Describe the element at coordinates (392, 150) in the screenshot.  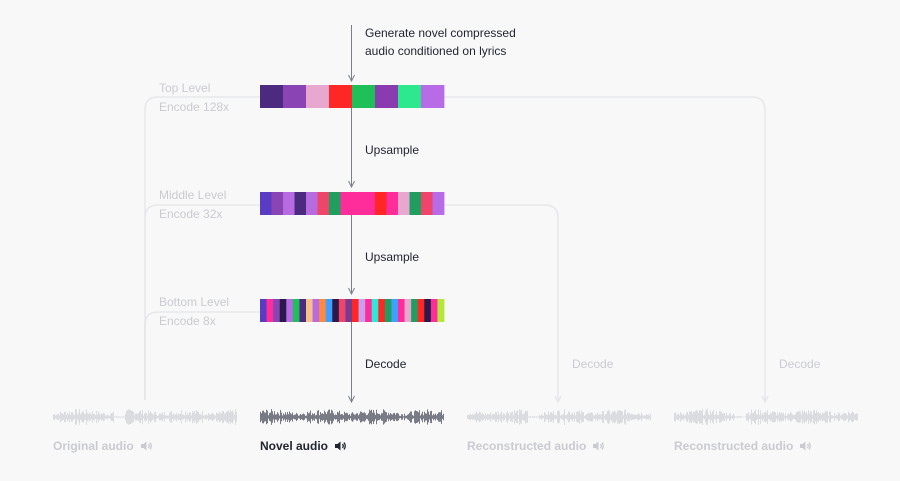
I see `upsample-label-1: Upsample` at that location.